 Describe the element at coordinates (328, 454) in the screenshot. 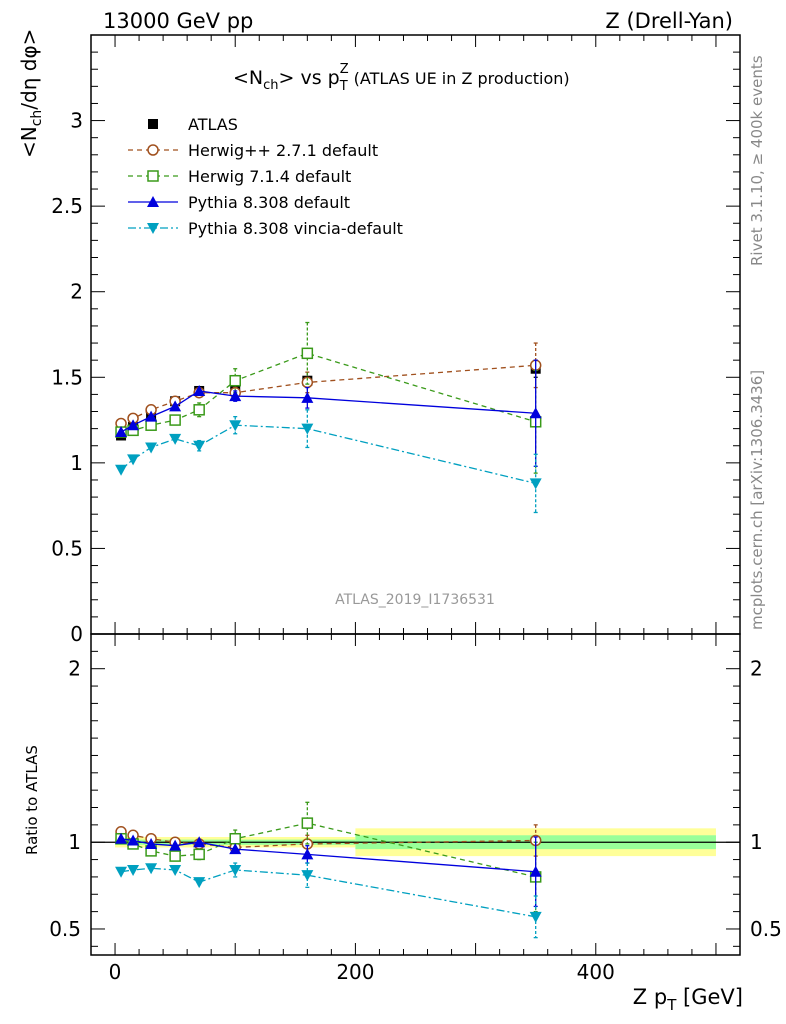

I see `main-line-vincia` at that location.